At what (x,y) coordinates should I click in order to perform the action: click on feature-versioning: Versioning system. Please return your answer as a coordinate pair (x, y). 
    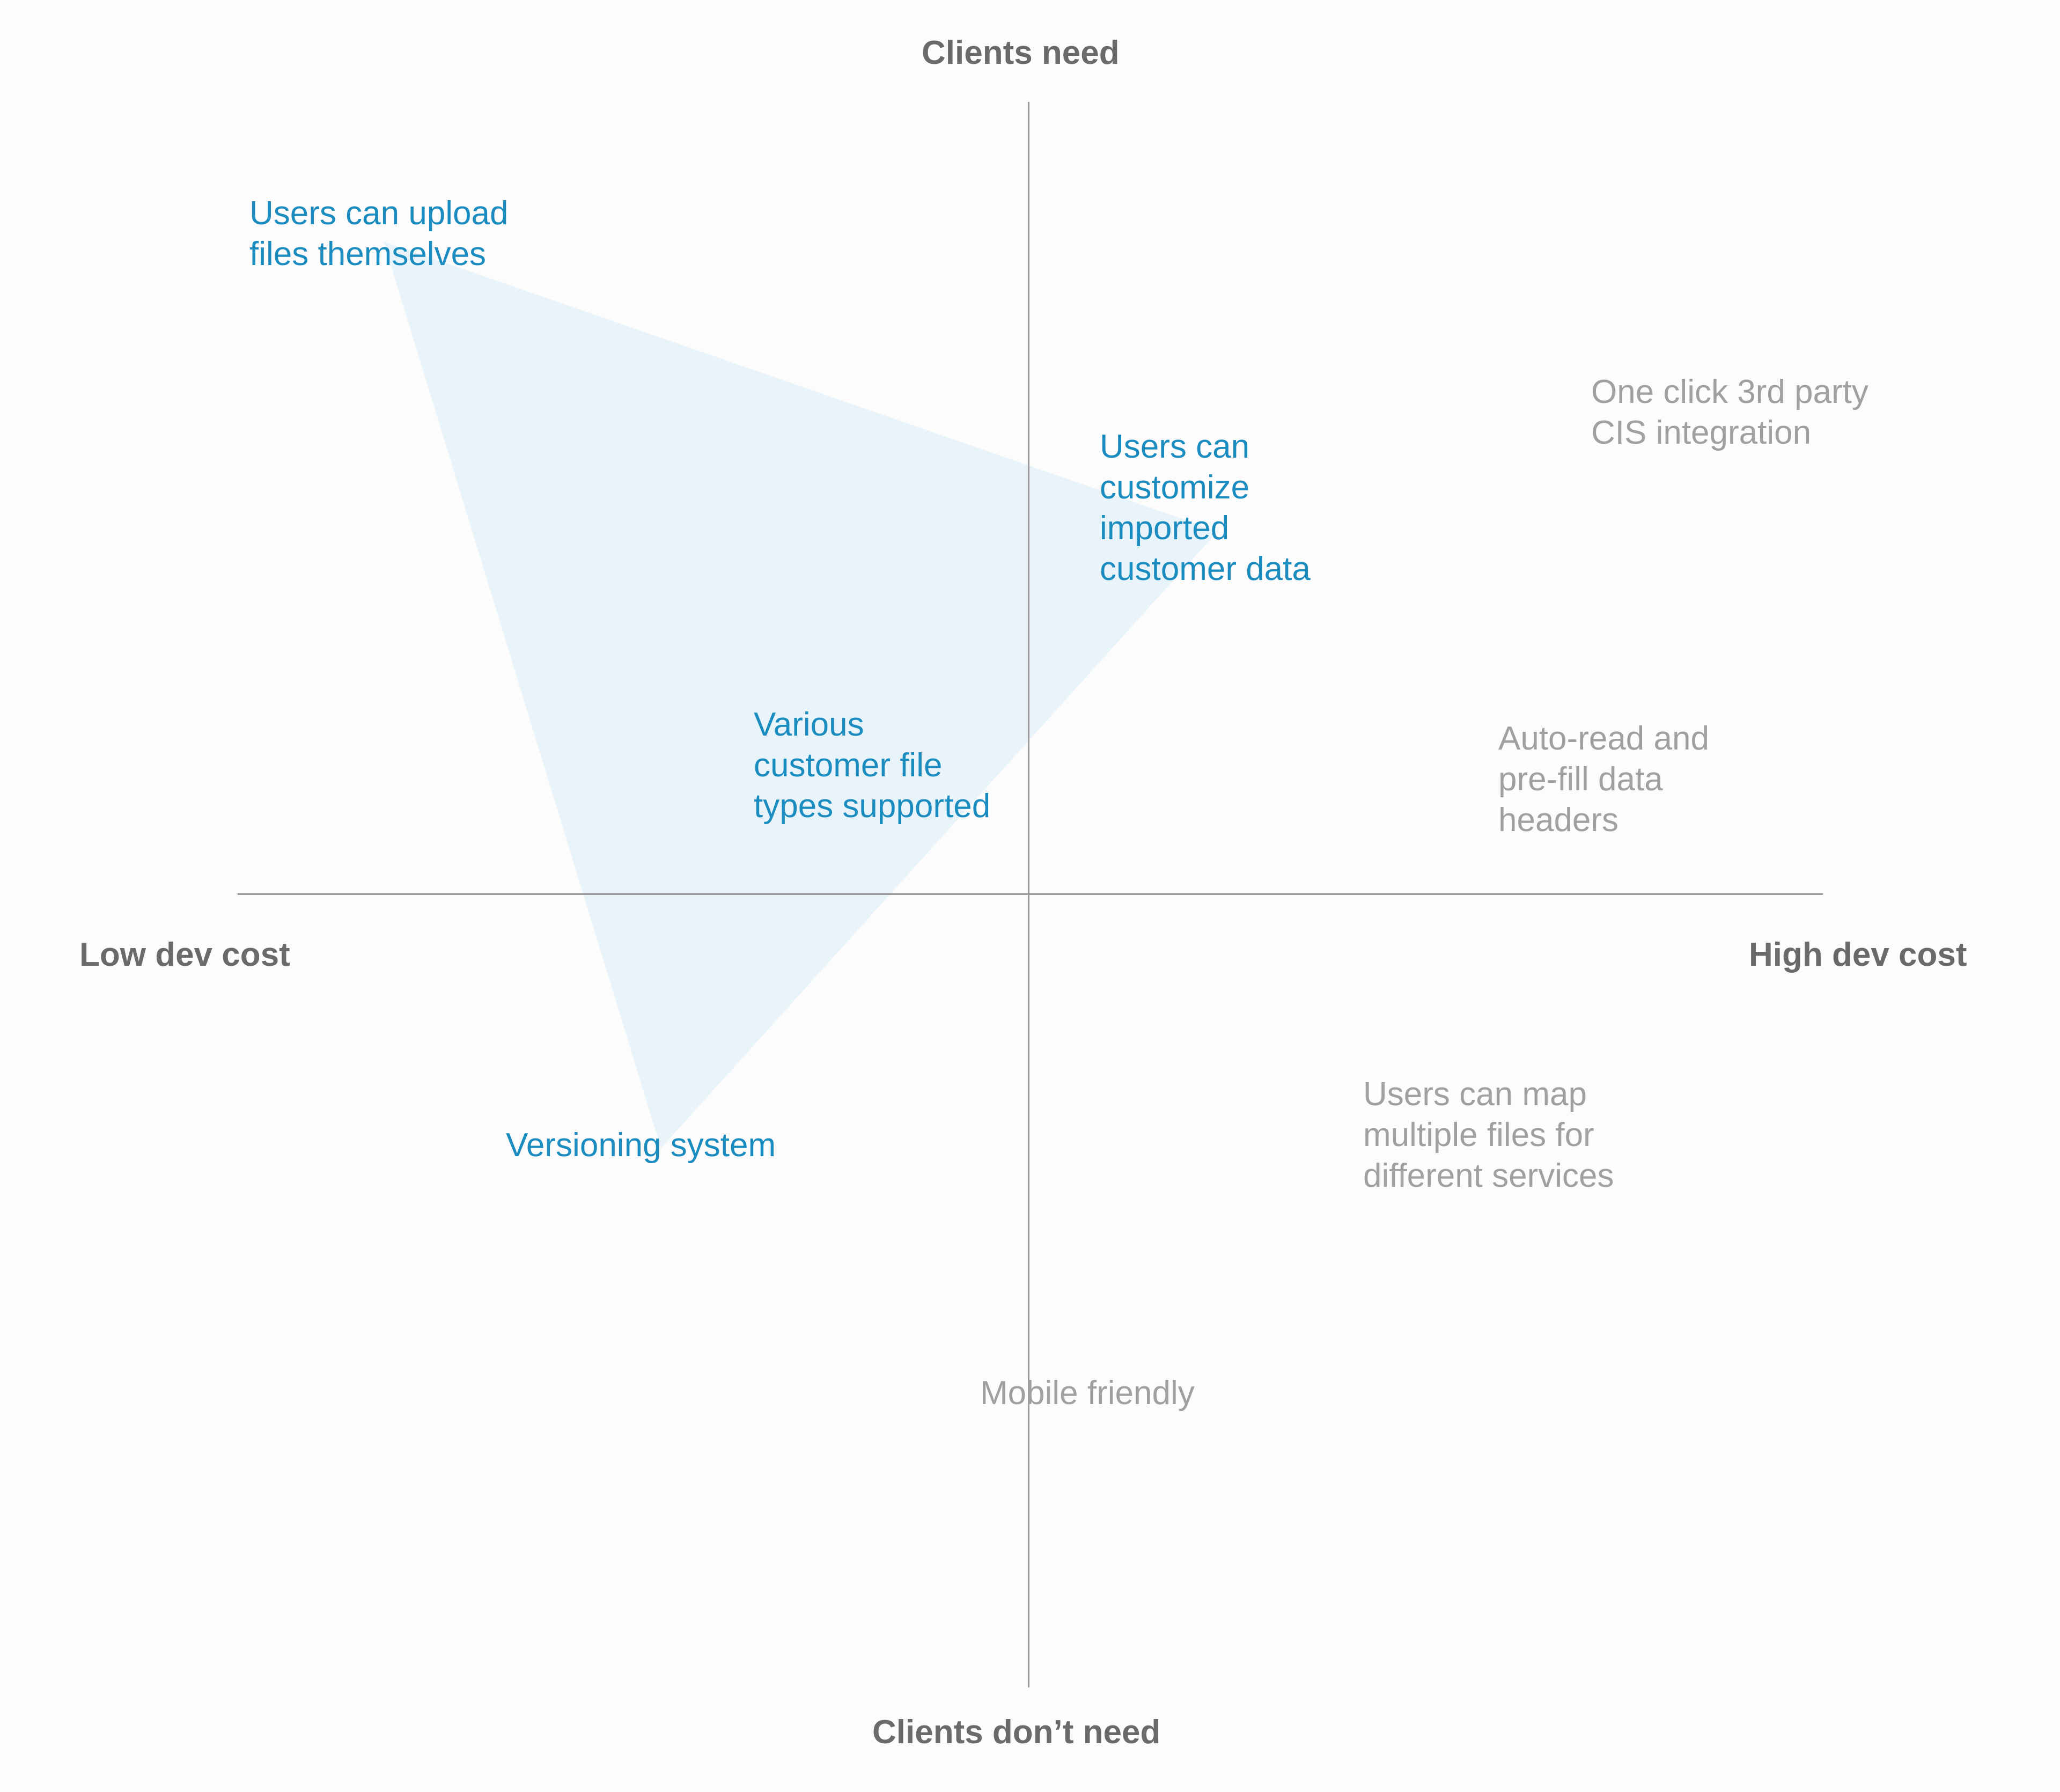
    Looking at the image, I should click on (641, 1145).